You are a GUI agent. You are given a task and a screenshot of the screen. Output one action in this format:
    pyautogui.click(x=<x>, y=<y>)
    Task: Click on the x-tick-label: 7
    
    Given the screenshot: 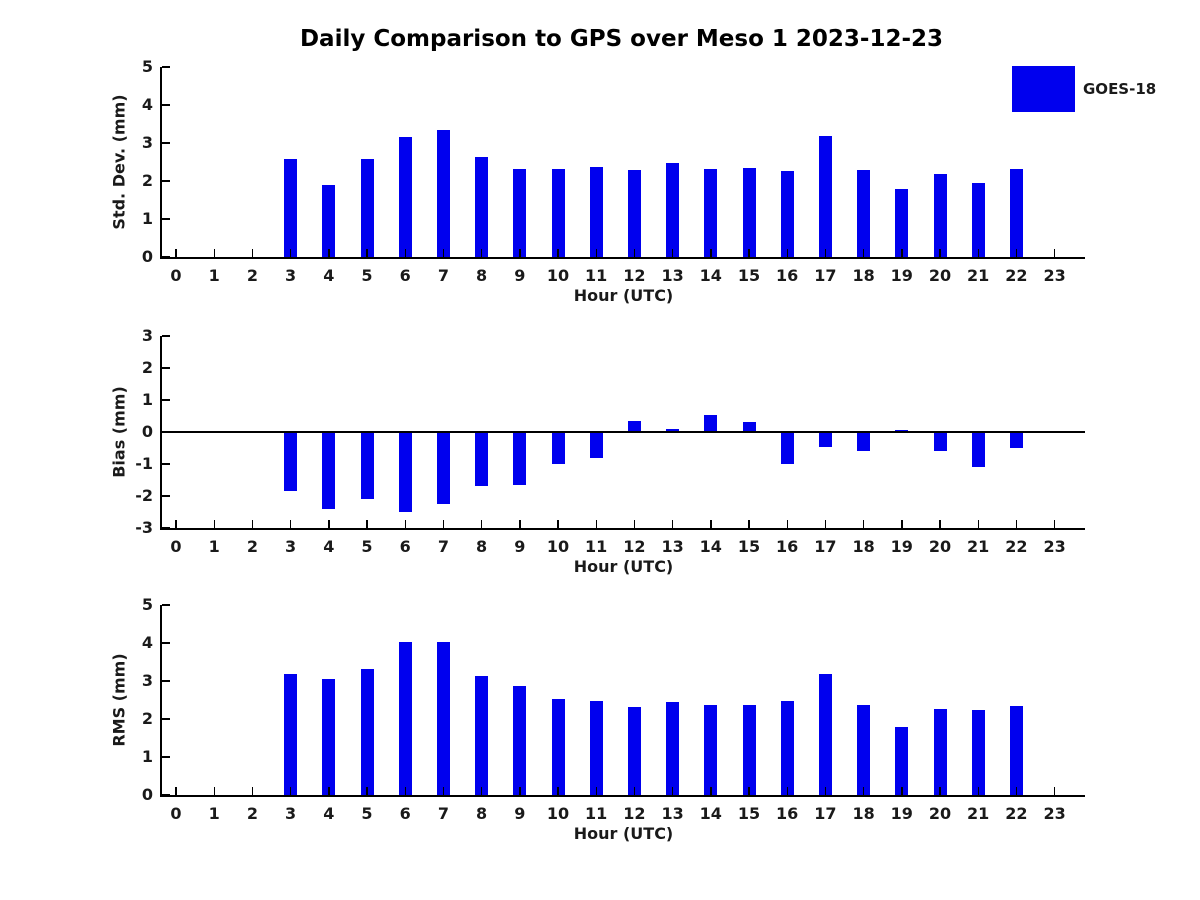 What is the action you would take?
    pyautogui.click(x=443, y=546)
    